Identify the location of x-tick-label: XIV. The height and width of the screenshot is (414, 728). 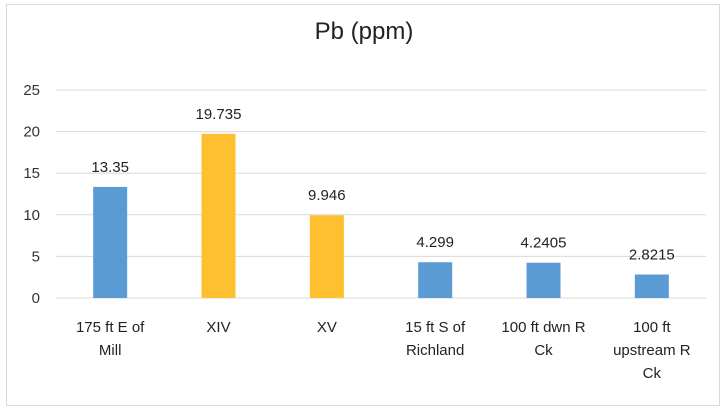
(218, 327).